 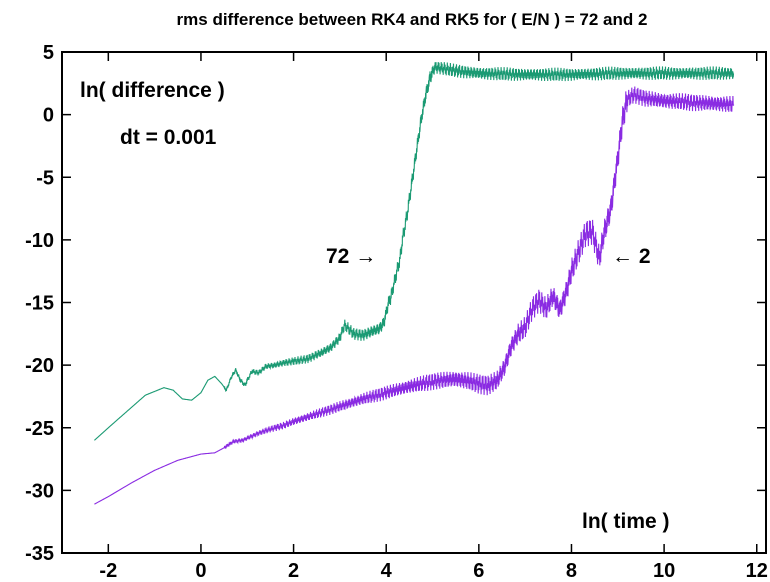 What do you see at coordinates (168, 137) in the screenshot?
I see `dt-annotation: dt = 0.001` at bounding box center [168, 137].